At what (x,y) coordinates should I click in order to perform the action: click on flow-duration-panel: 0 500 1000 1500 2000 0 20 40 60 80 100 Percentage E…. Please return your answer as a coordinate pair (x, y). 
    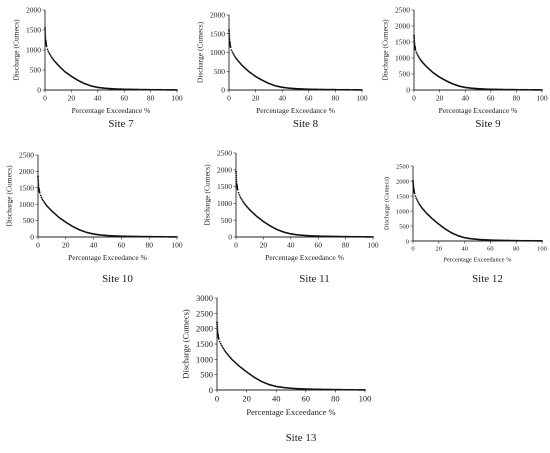
    Looking at the image, I should click on (282, 70).